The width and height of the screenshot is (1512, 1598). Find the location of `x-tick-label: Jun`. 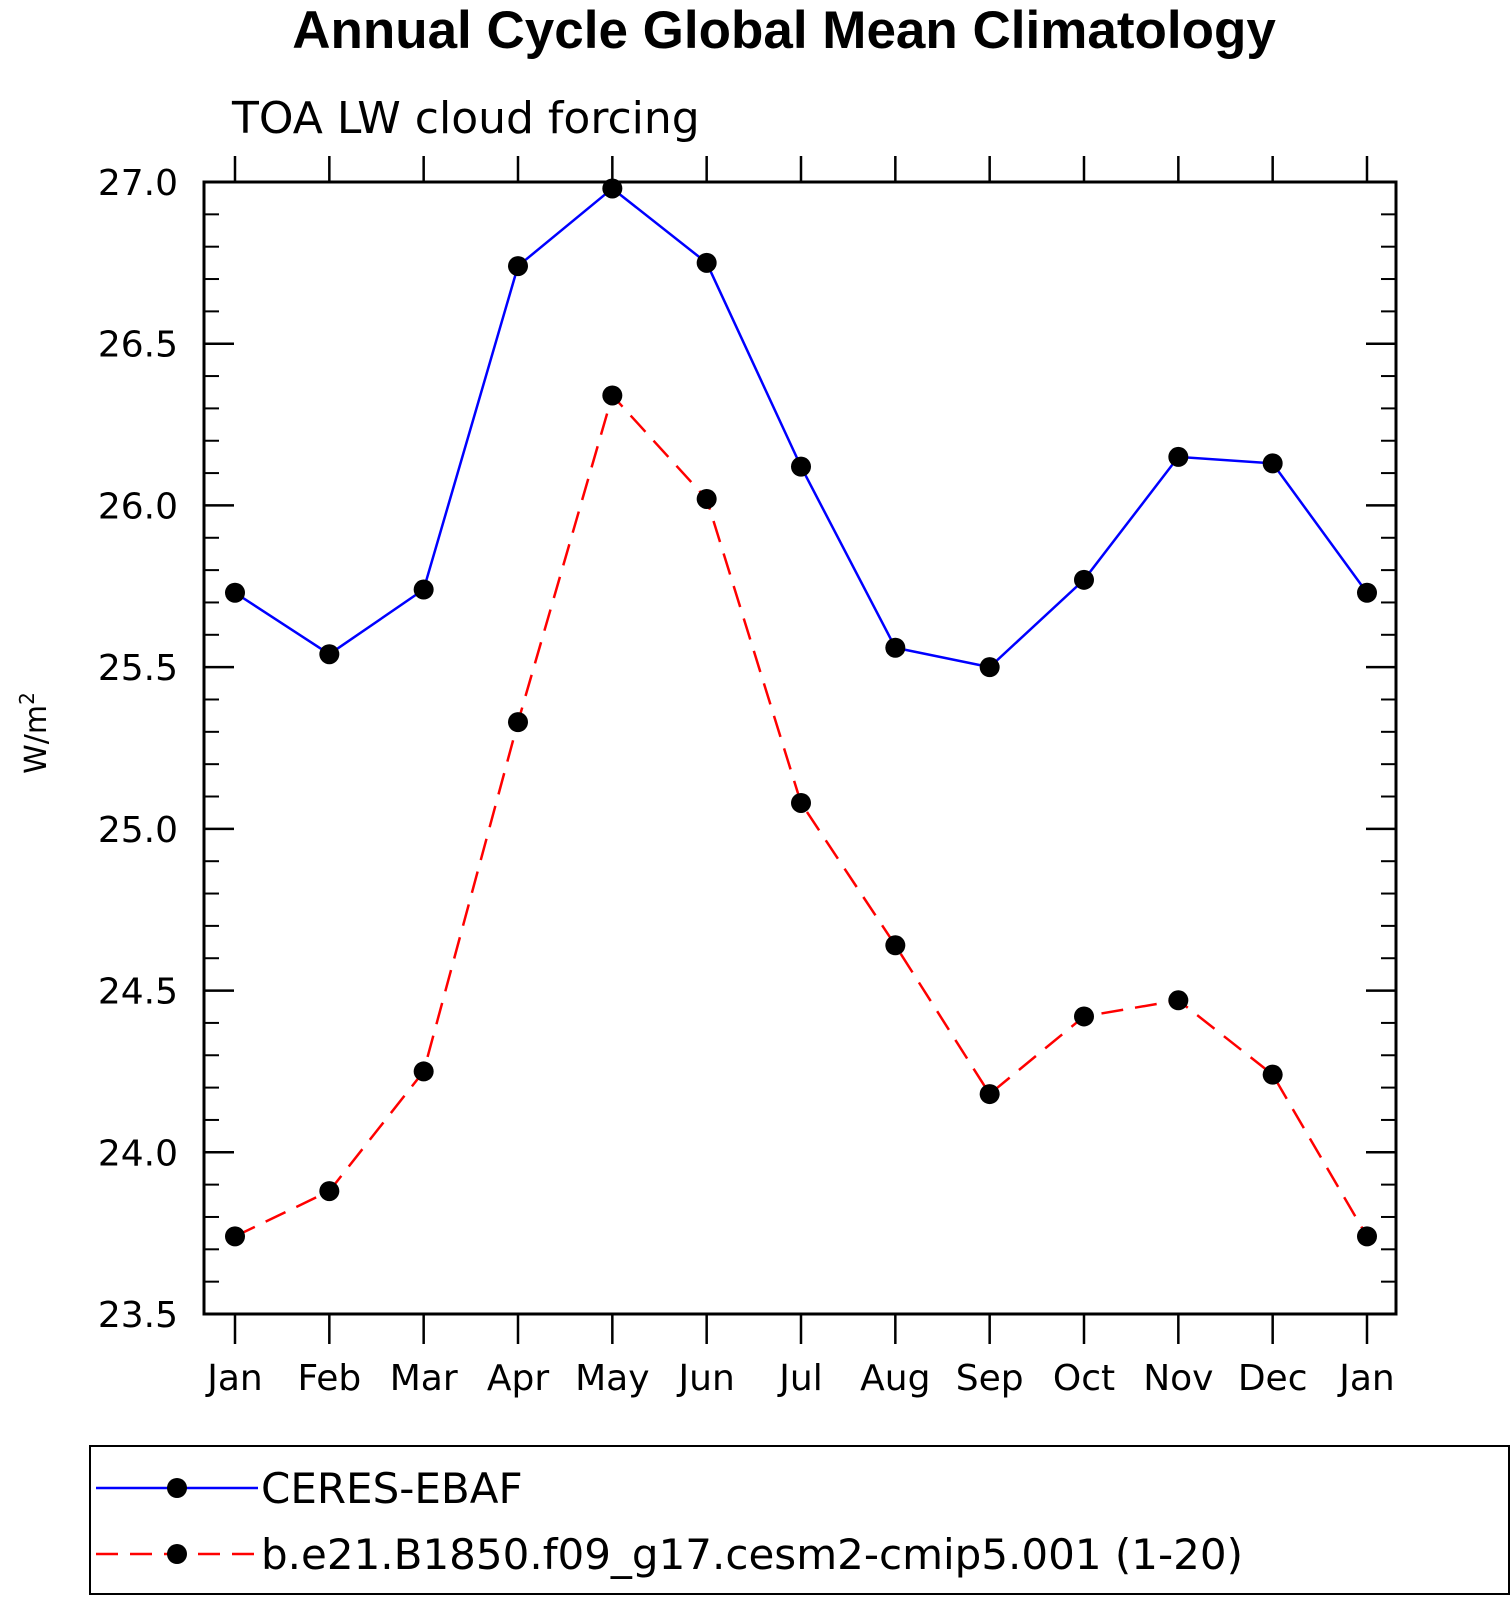

x-tick-label: Jun is located at coordinates (706, 1378).